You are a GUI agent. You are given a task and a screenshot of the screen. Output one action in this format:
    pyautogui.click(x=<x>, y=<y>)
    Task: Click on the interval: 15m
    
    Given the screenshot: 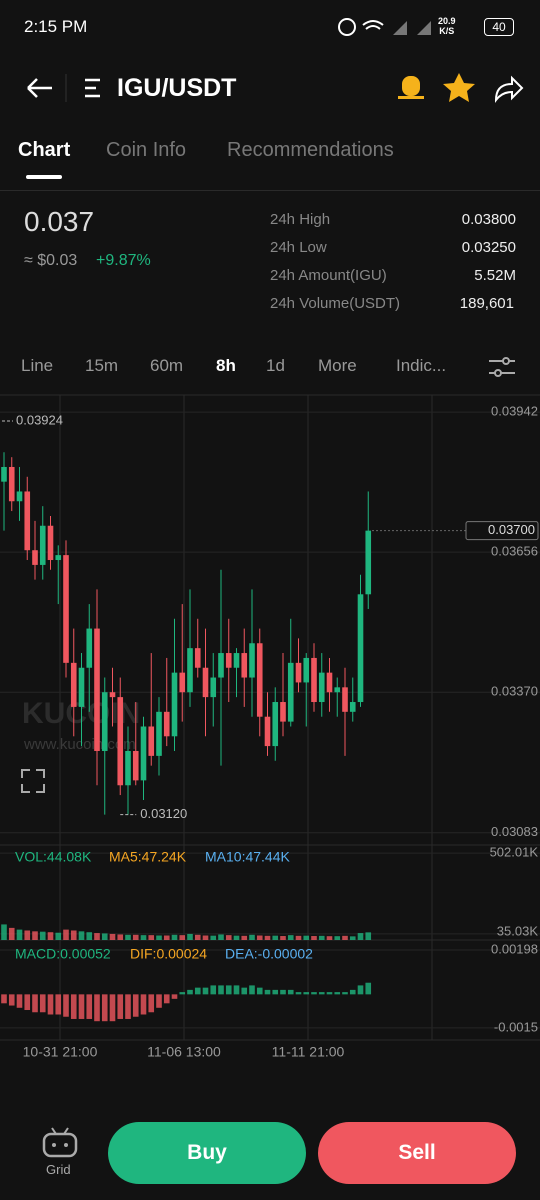 What is the action you would take?
    pyautogui.click(x=102, y=365)
    